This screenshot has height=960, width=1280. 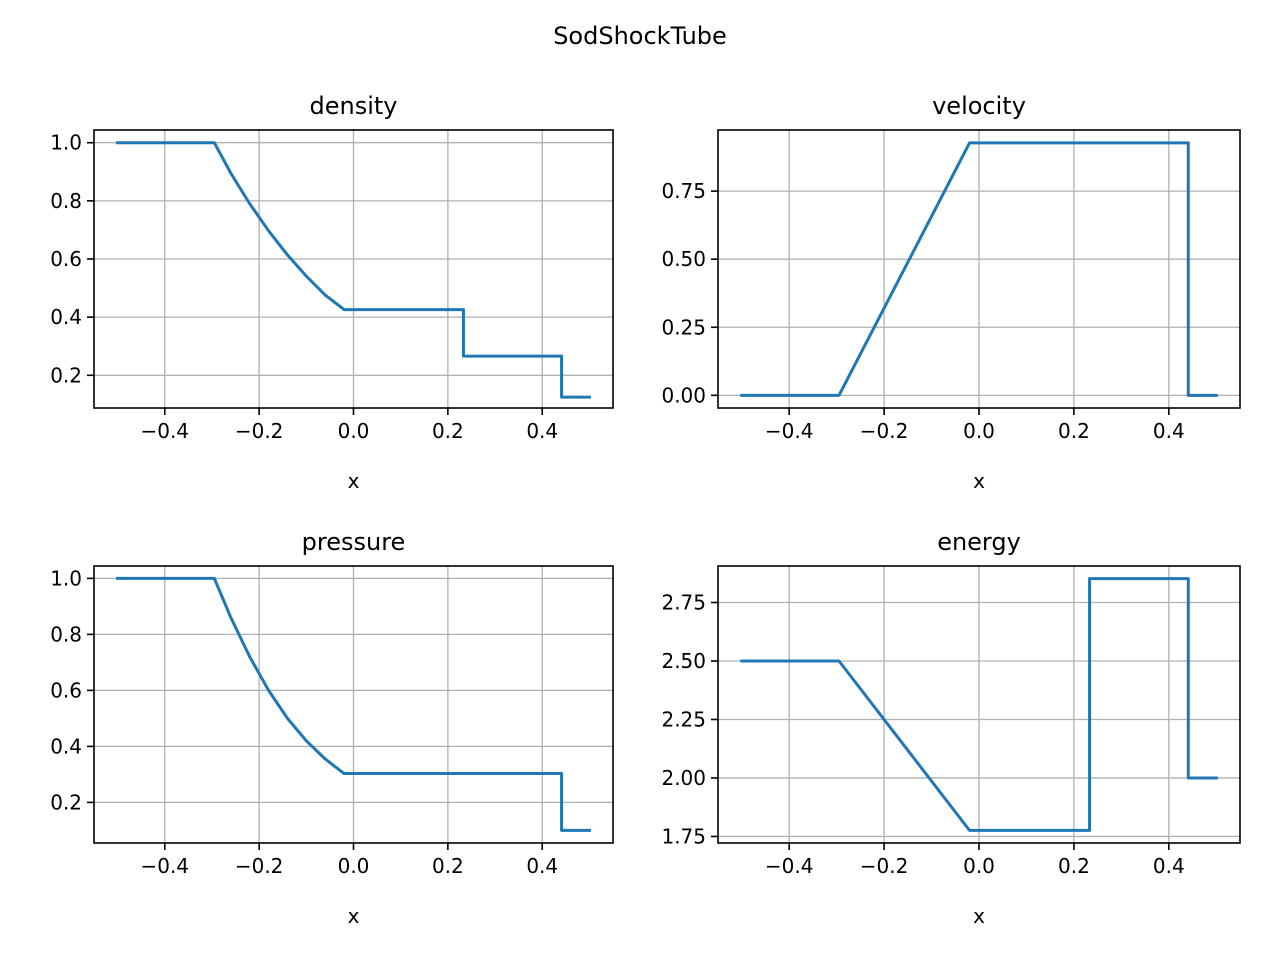 I want to click on energy-y-tick-label-1: 2.00, so click(x=683, y=778).